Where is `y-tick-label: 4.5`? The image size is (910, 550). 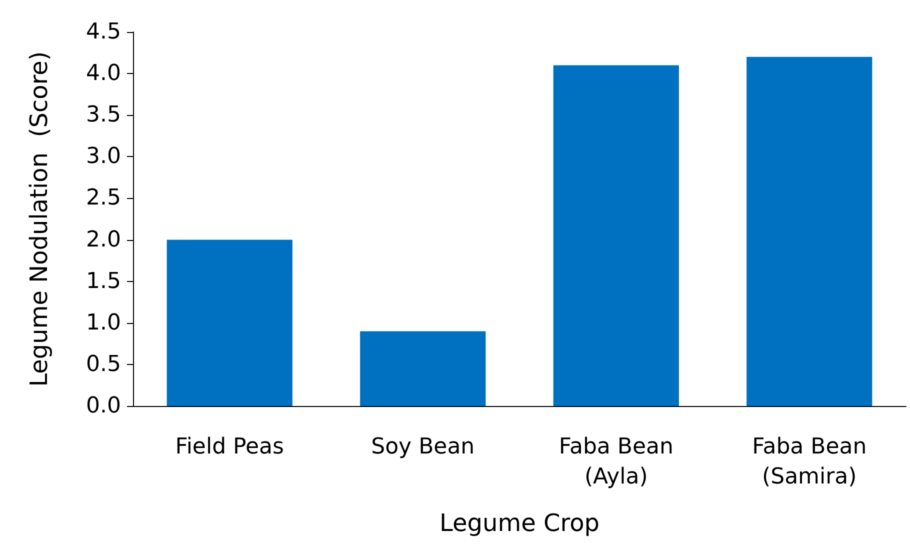 y-tick-label: 4.5 is located at coordinates (103, 32).